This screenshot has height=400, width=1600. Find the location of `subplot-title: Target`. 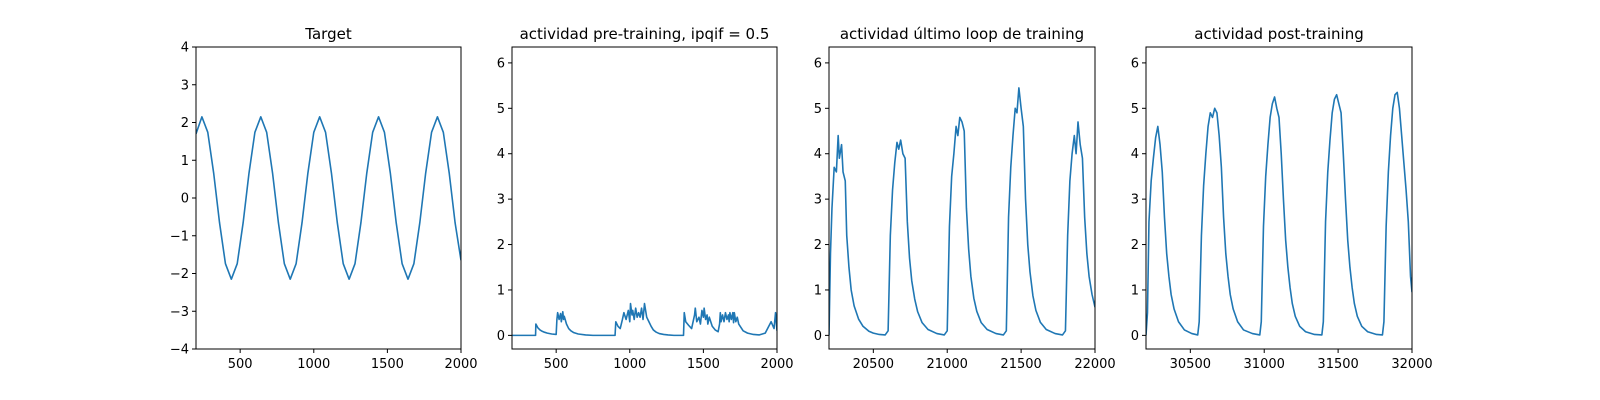

subplot-title: Target is located at coordinates (328, 34).